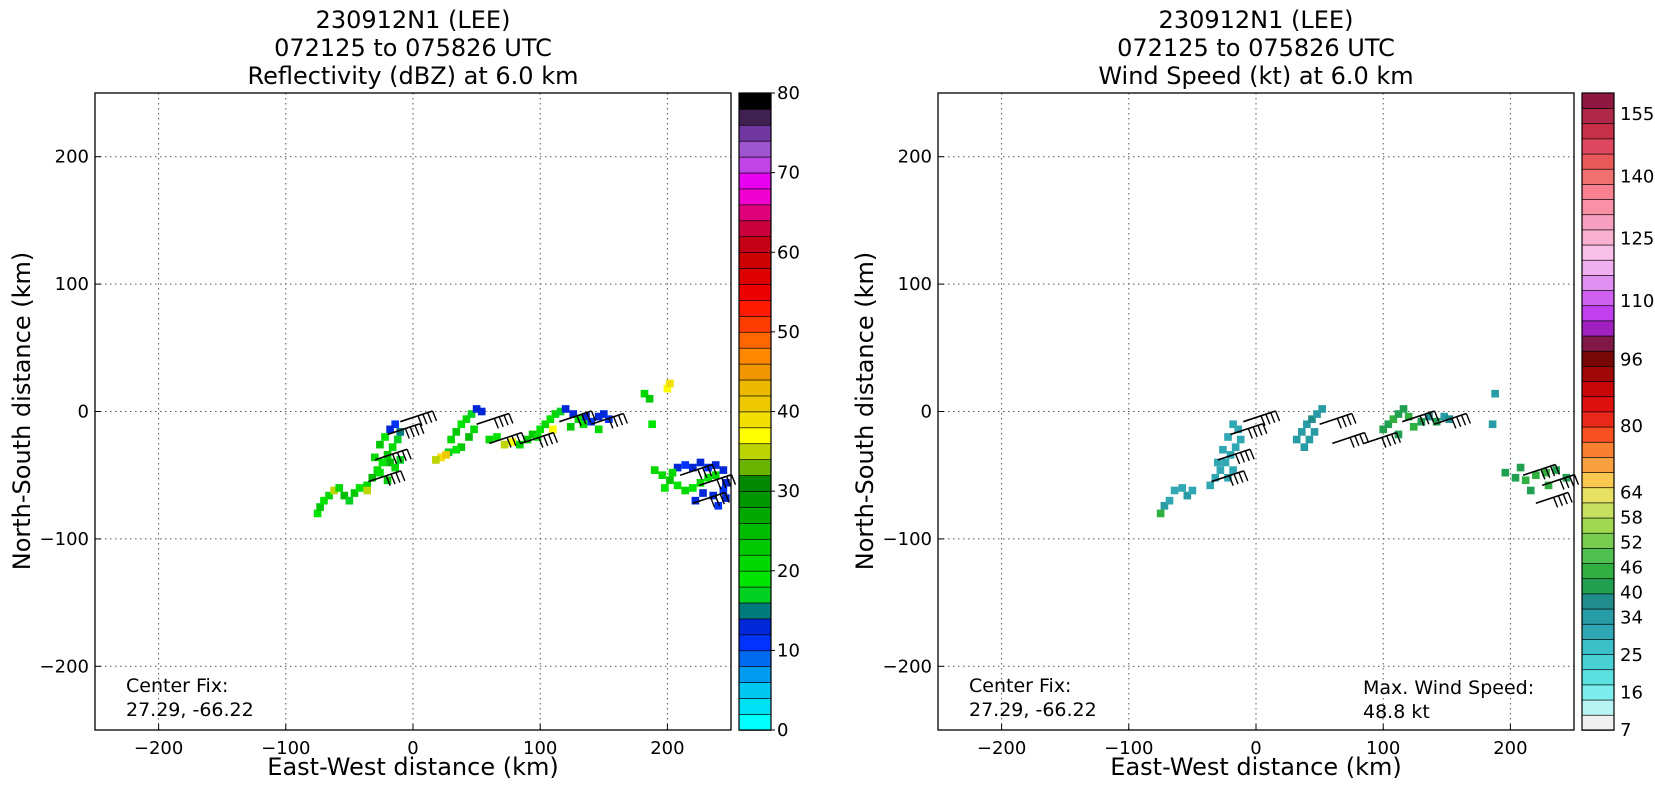 This screenshot has width=1655, height=787. What do you see at coordinates (926, 412) in the screenshot?
I see `y-tick-label: 0` at bounding box center [926, 412].